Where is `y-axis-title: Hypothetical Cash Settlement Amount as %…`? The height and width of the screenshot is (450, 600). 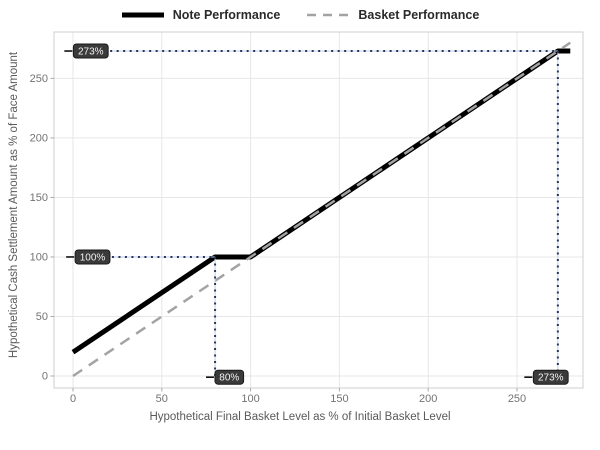
y-axis-title: Hypothetical Cash Settlement Amount as %… is located at coordinates (14, 204).